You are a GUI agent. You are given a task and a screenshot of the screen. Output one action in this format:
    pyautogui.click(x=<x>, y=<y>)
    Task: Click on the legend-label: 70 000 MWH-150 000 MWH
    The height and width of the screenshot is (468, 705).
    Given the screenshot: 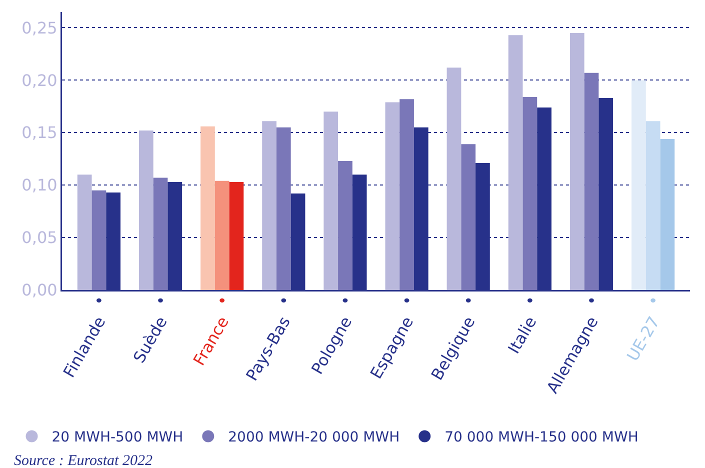 What is the action you would take?
    pyautogui.click(x=541, y=438)
    